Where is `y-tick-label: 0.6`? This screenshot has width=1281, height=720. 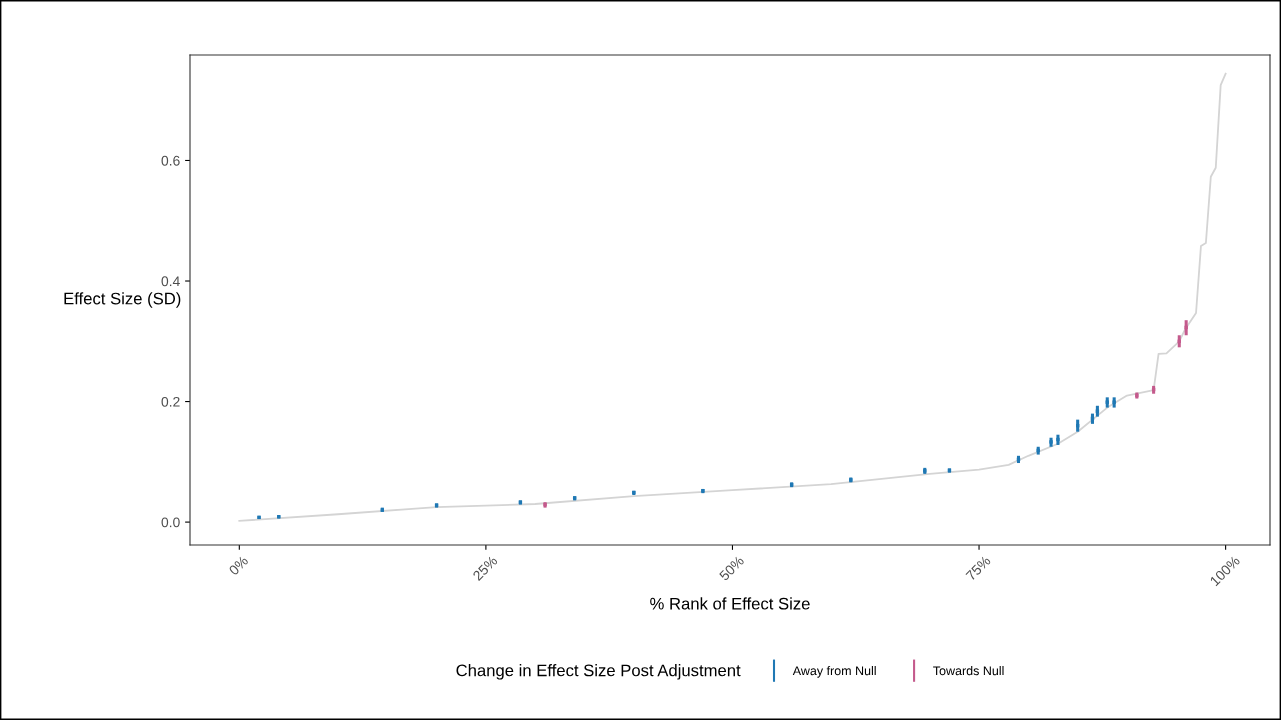
y-tick-label: 0.6 is located at coordinates (170, 160).